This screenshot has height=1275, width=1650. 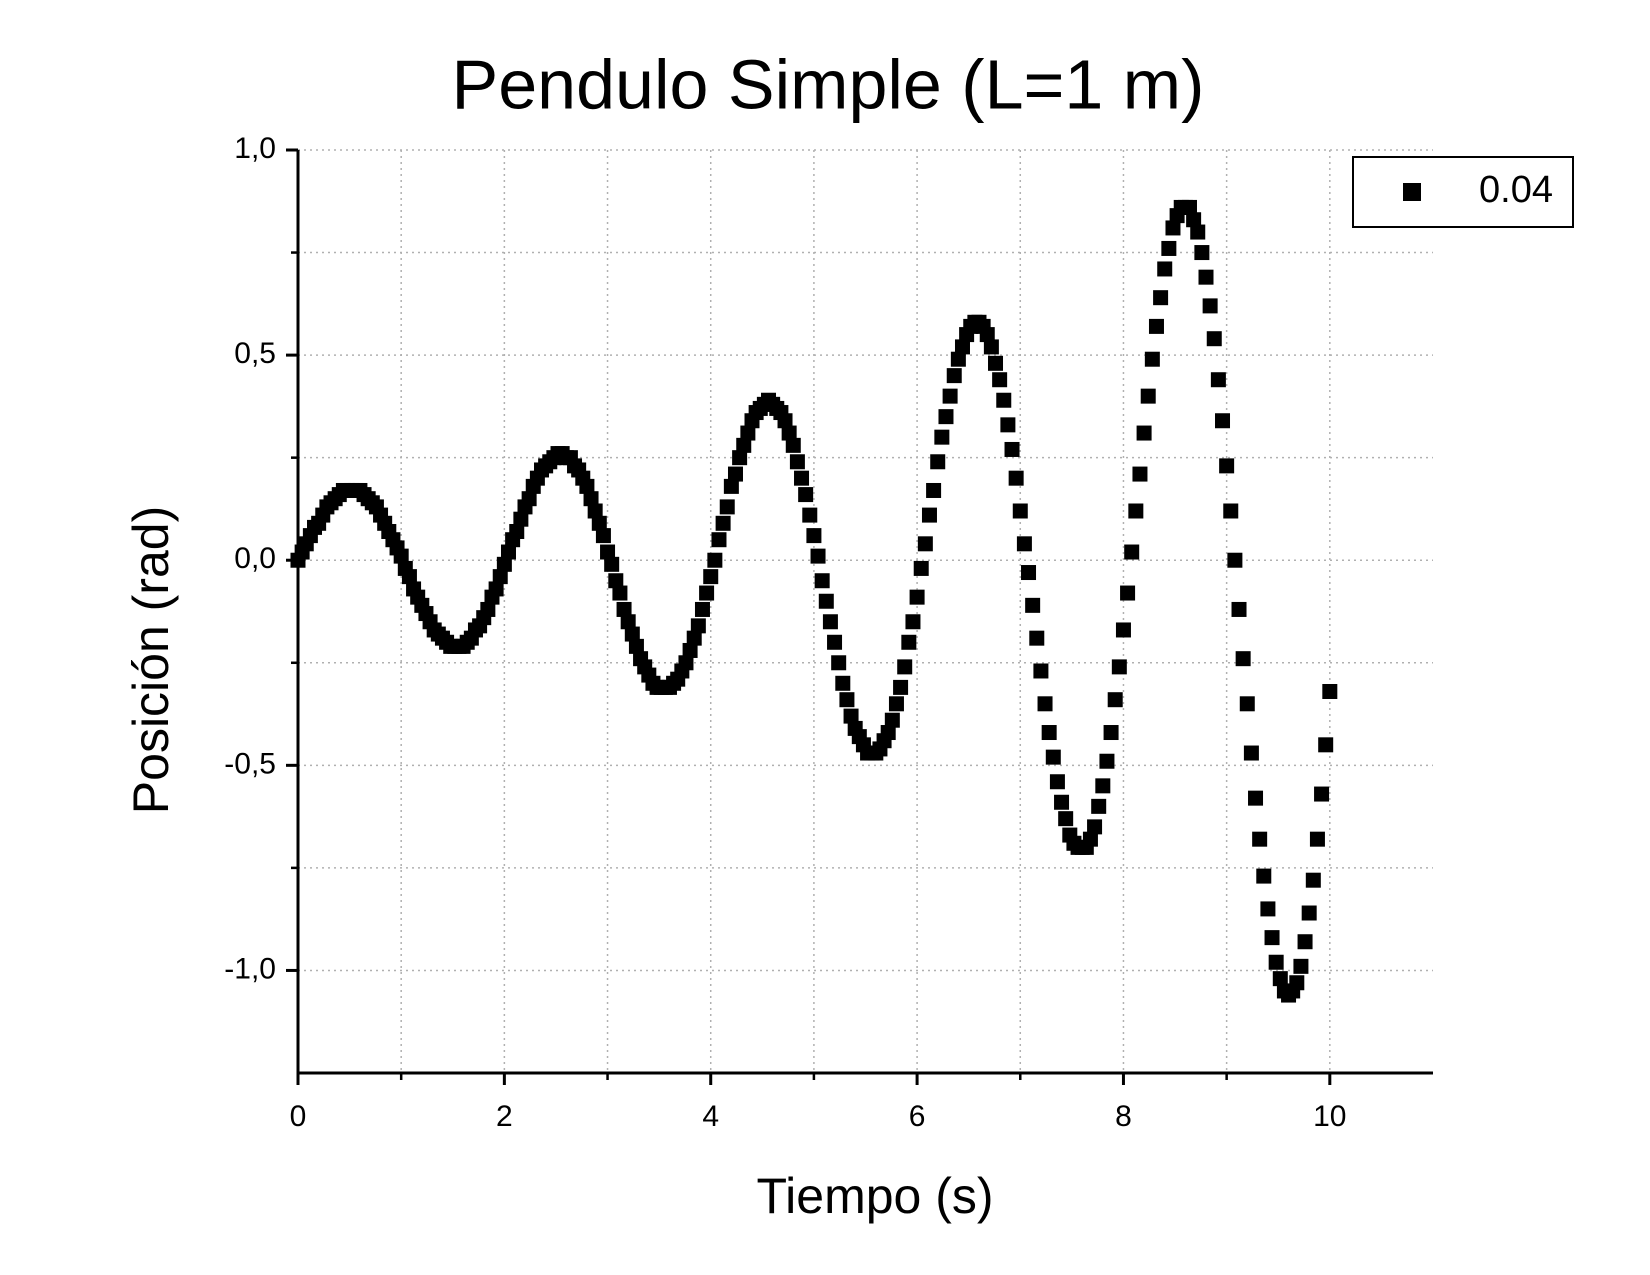 What do you see at coordinates (874, 1196) in the screenshot?
I see `x-axis-label: Tiempo (s)` at bounding box center [874, 1196].